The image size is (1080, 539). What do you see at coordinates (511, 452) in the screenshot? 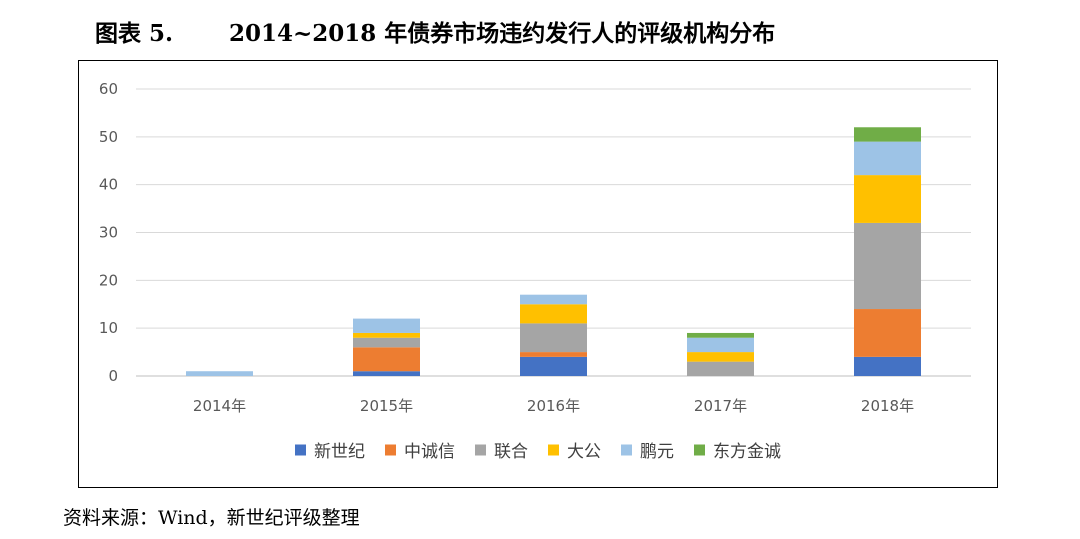
I see `legend-label: 联合` at bounding box center [511, 452].